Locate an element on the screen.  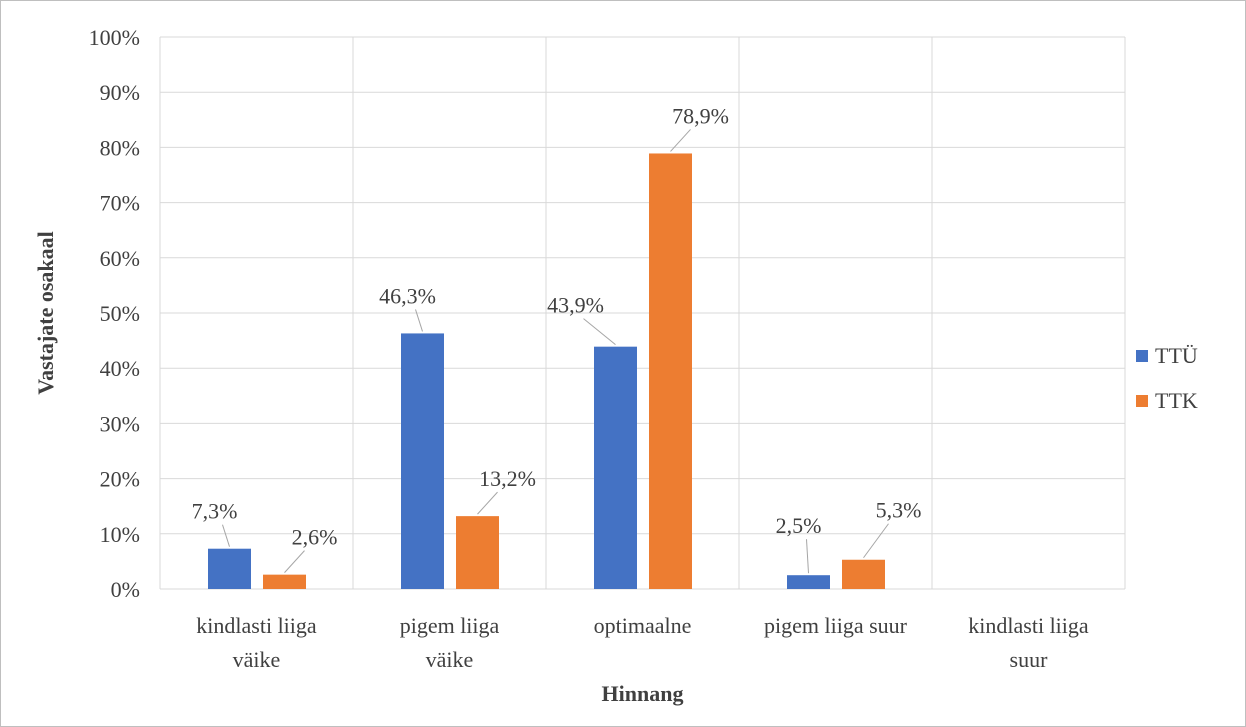
y-tick-label: 40% is located at coordinates (120, 368).